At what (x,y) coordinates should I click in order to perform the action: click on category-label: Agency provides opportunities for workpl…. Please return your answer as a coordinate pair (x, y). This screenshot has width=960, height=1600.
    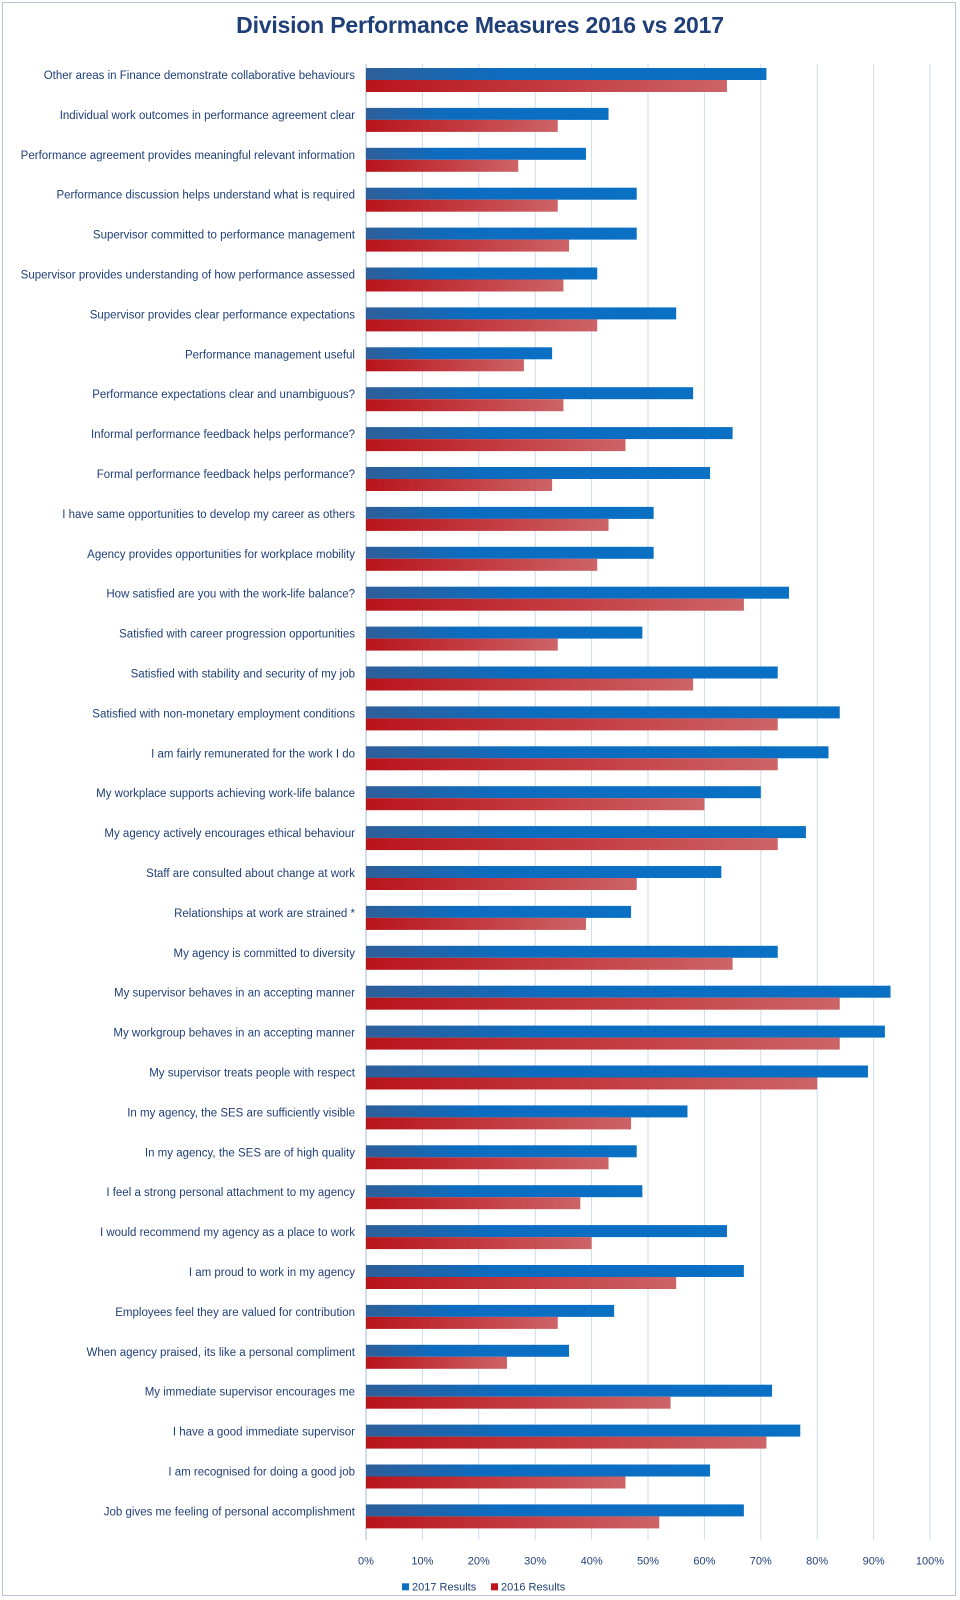
    Looking at the image, I should click on (221, 555).